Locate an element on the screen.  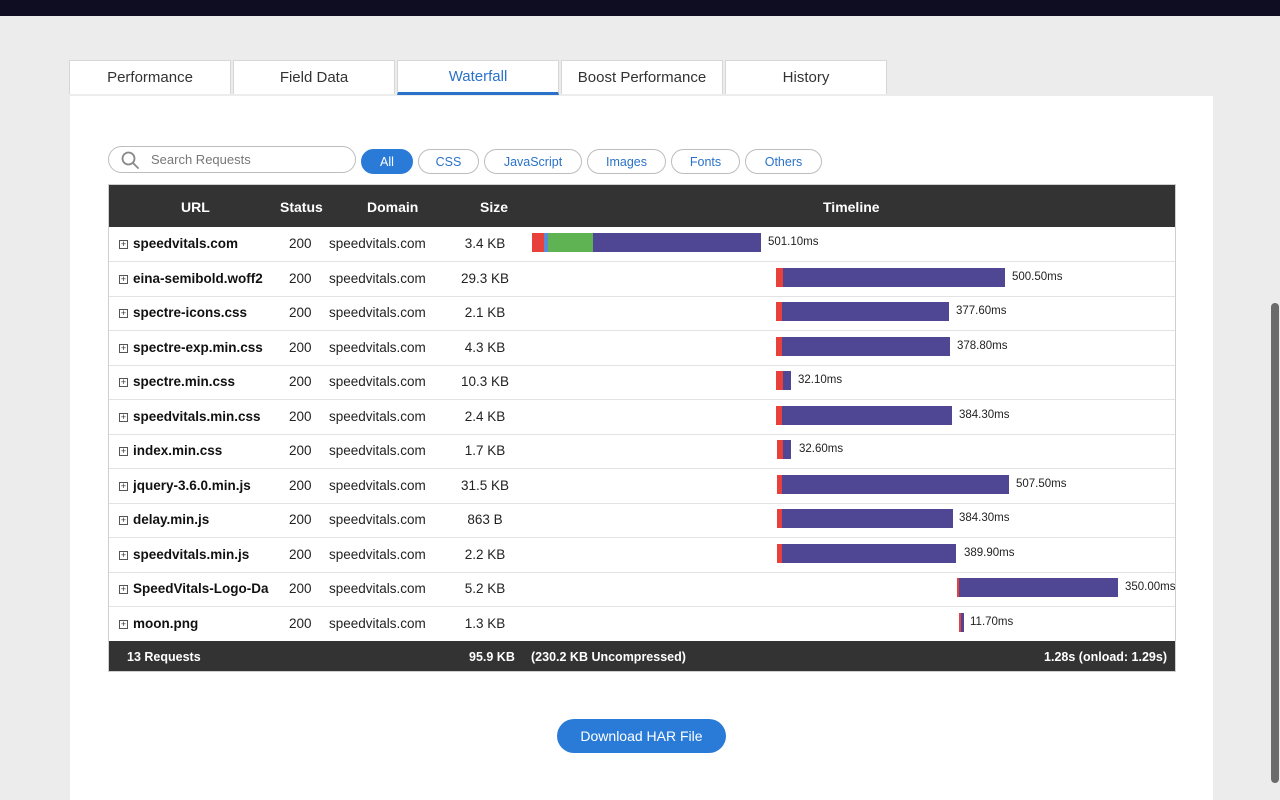
request-size: 1.7 KB is located at coordinates (485, 450).